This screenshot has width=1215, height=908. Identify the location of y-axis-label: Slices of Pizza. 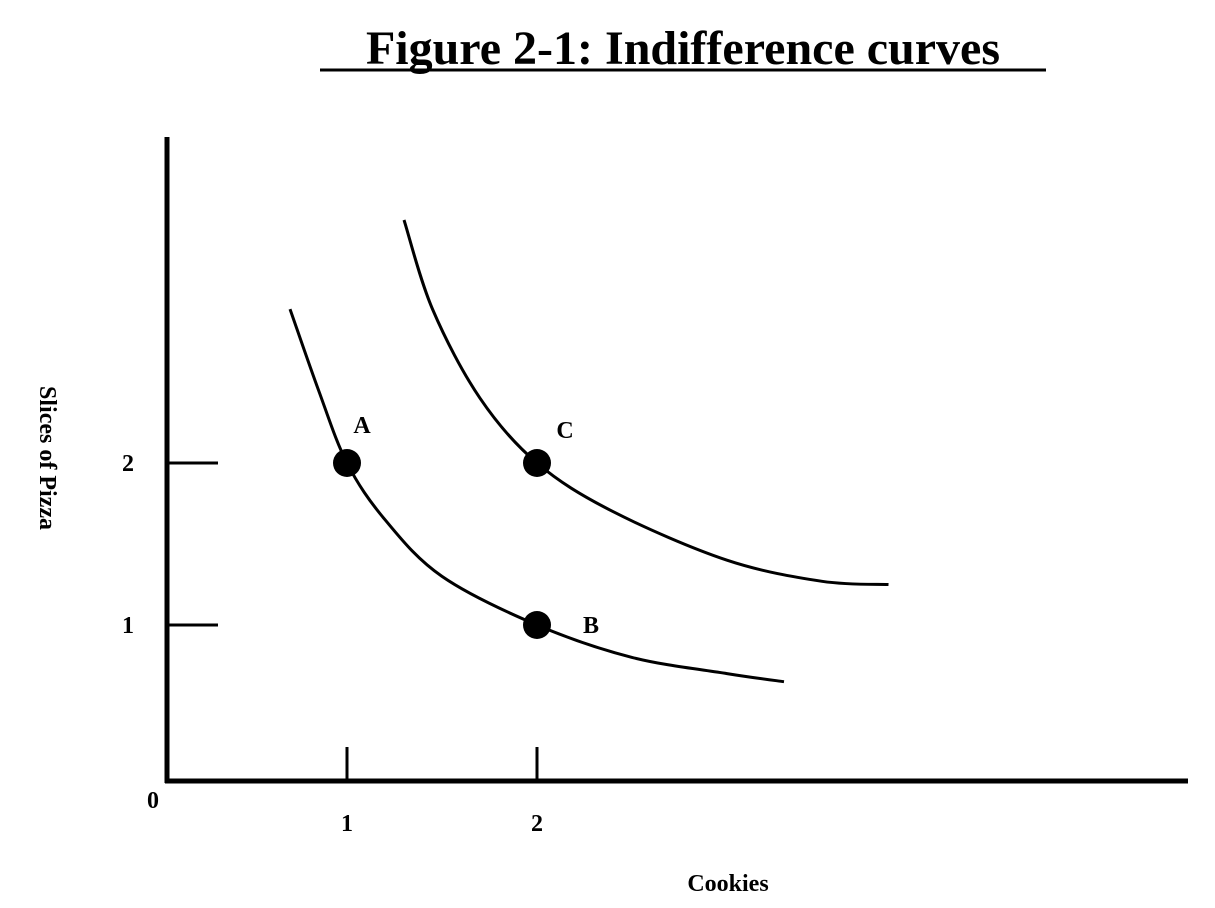
(47, 458).